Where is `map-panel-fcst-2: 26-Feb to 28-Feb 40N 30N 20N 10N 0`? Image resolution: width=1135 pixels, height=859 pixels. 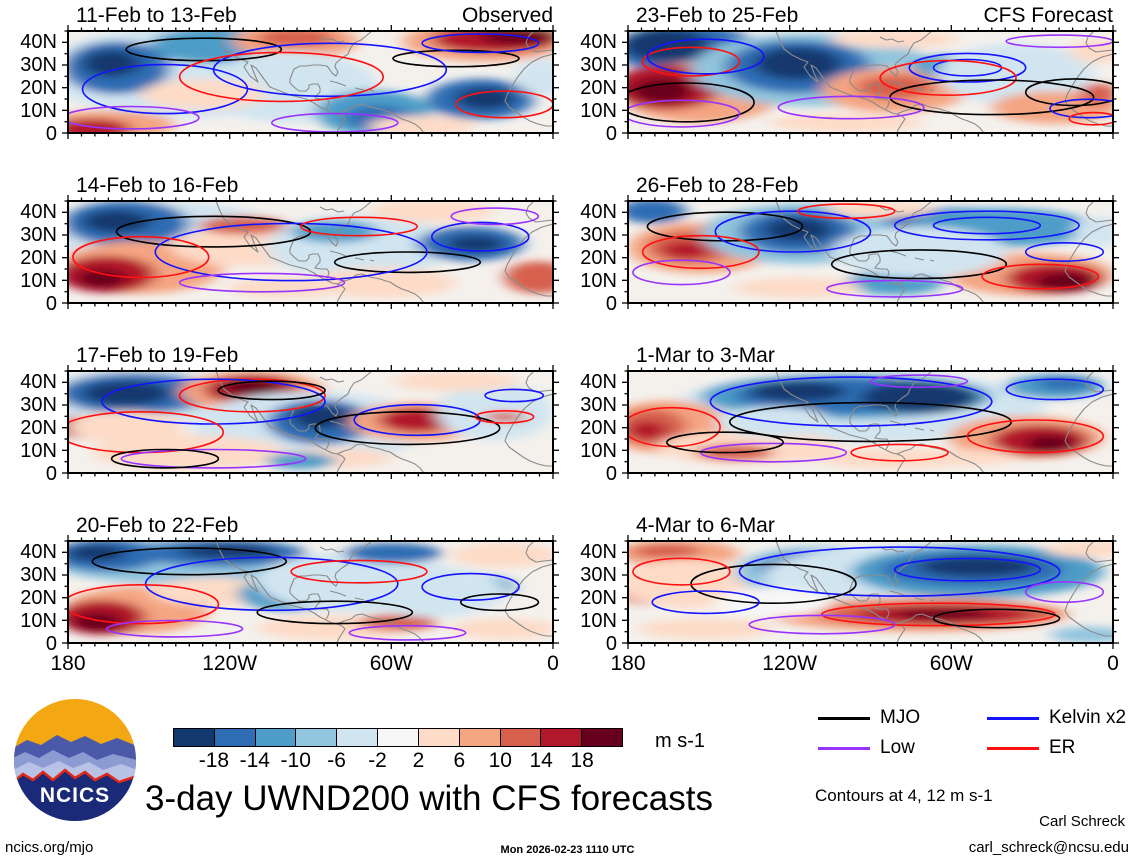 map-panel-fcst-2: 26-Feb to 28-Feb 40N 30N 20N 10N 0 is located at coordinates (850, 250).